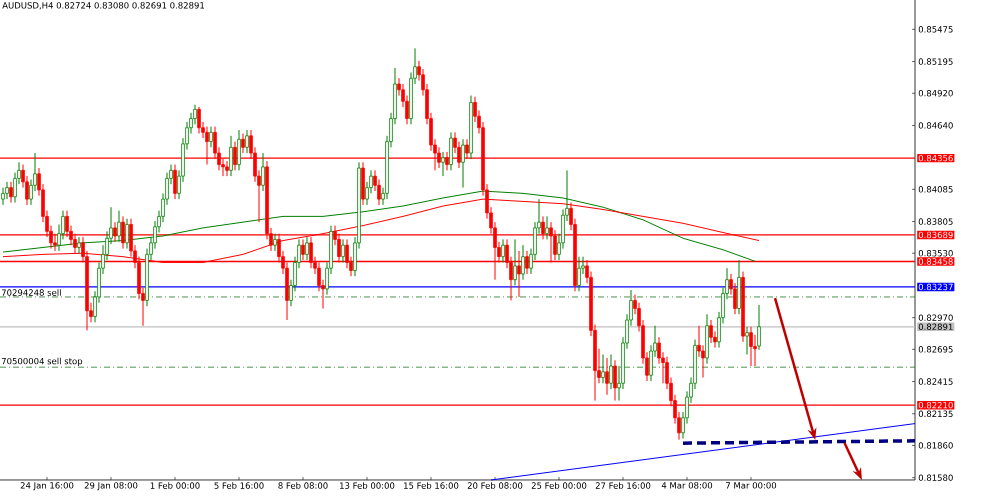  I want to click on y-tick-label: 0.84085, so click(935, 189).